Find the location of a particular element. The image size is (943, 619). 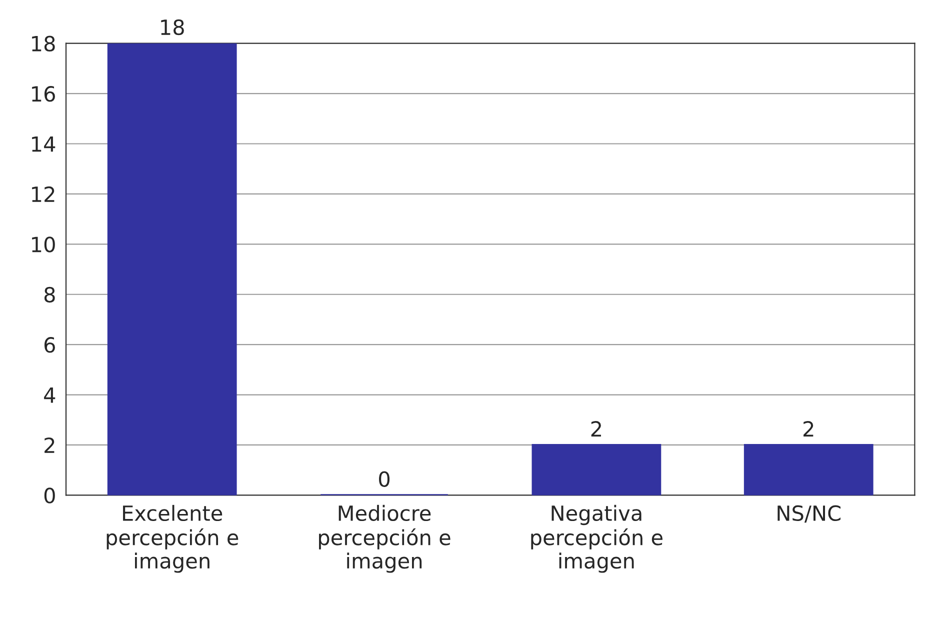

y-tick-label: 8 is located at coordinates (49, 294).